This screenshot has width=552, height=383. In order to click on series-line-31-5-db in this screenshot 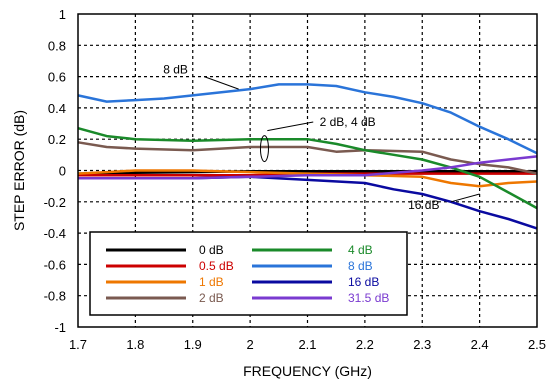, I will do `click(308, 167)`.